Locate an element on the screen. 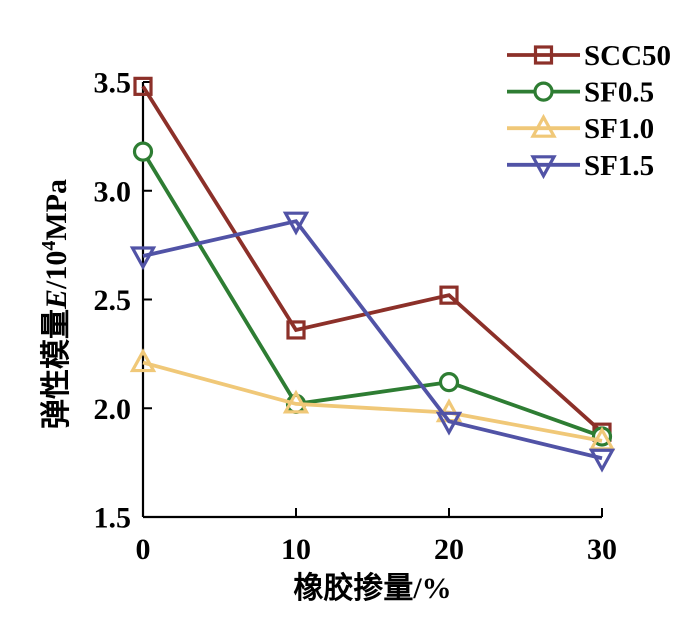 This screenshot has height=619, width=700. x-tick-label: 0 is located at coordinates (143, 549).